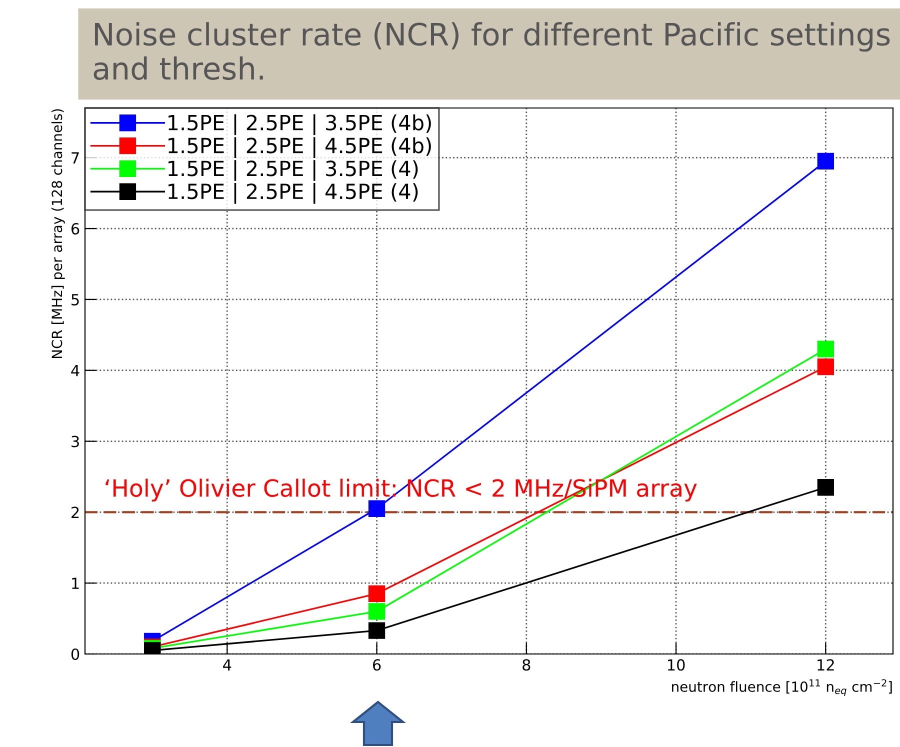 This screenshot has height=747, width=900. Describe the element at coordinates (299, 125) in the screenshot. I see `legend-label: 1.5PE | 2.5PE | 3.5PE (4b)` at that location.